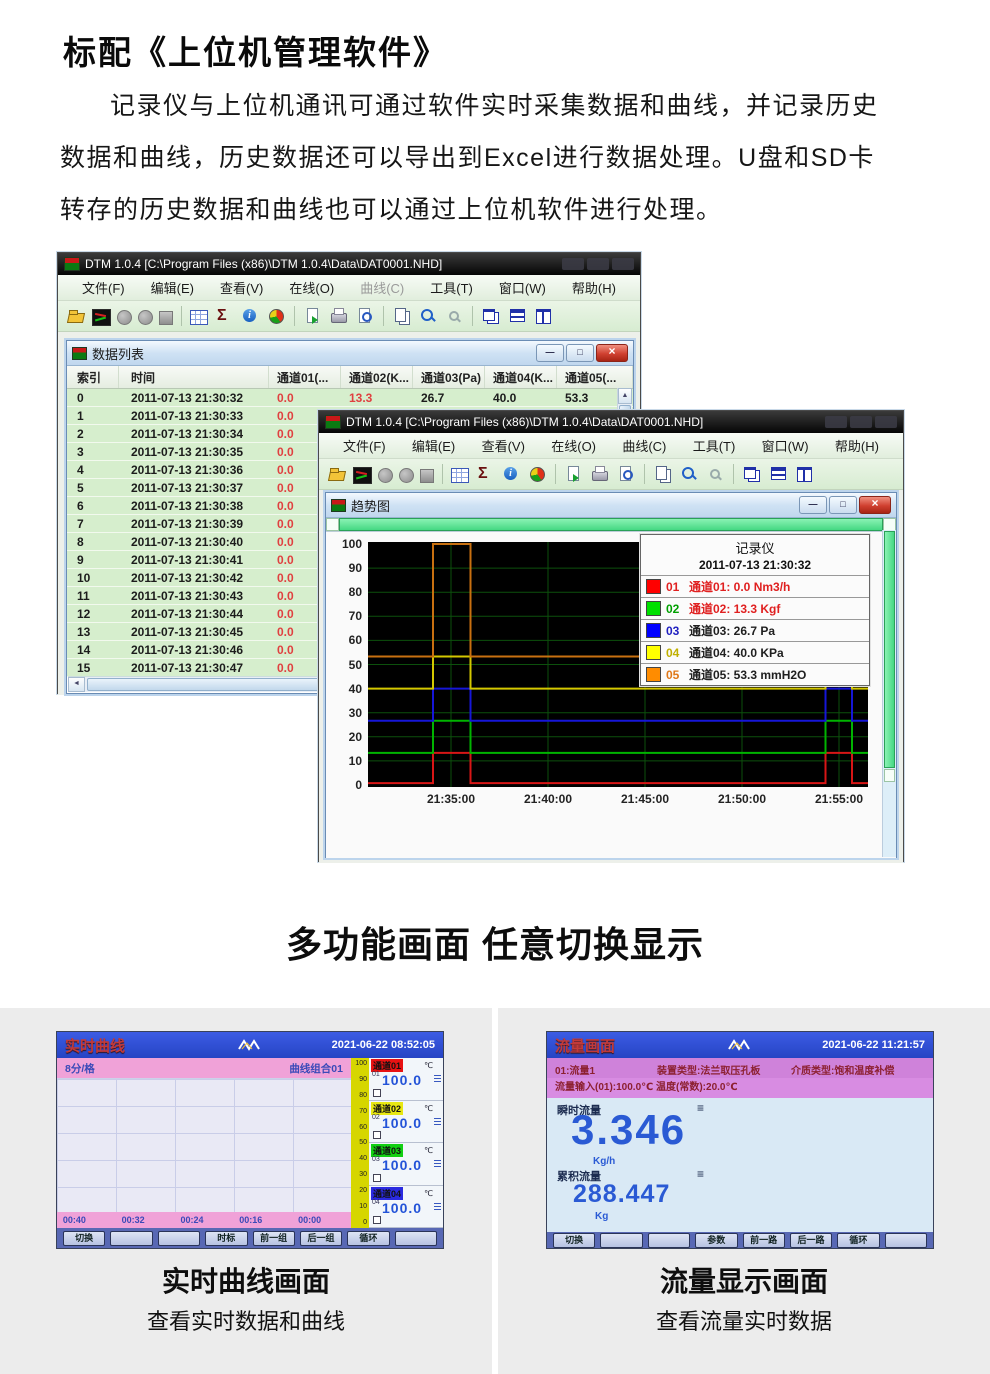 The width and height of the screenshot is (990, 1374). I want to click on table-row: 0 2011-07-13 21:30:32 0.0 13.3 26.7 40.0 53.3, so click(350, 398).